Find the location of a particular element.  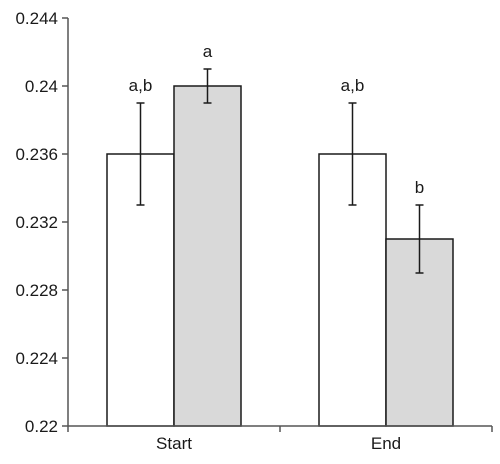

y-tick-label: 0.244 is located at coordinates (36, 18).